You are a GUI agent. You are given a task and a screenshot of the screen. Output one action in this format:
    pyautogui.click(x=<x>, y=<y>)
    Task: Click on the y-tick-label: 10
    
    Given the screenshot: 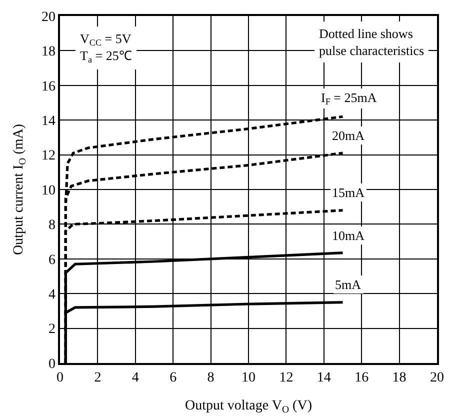 What is the action you would take?
    pyautogui.click(x=48, y=190)
    